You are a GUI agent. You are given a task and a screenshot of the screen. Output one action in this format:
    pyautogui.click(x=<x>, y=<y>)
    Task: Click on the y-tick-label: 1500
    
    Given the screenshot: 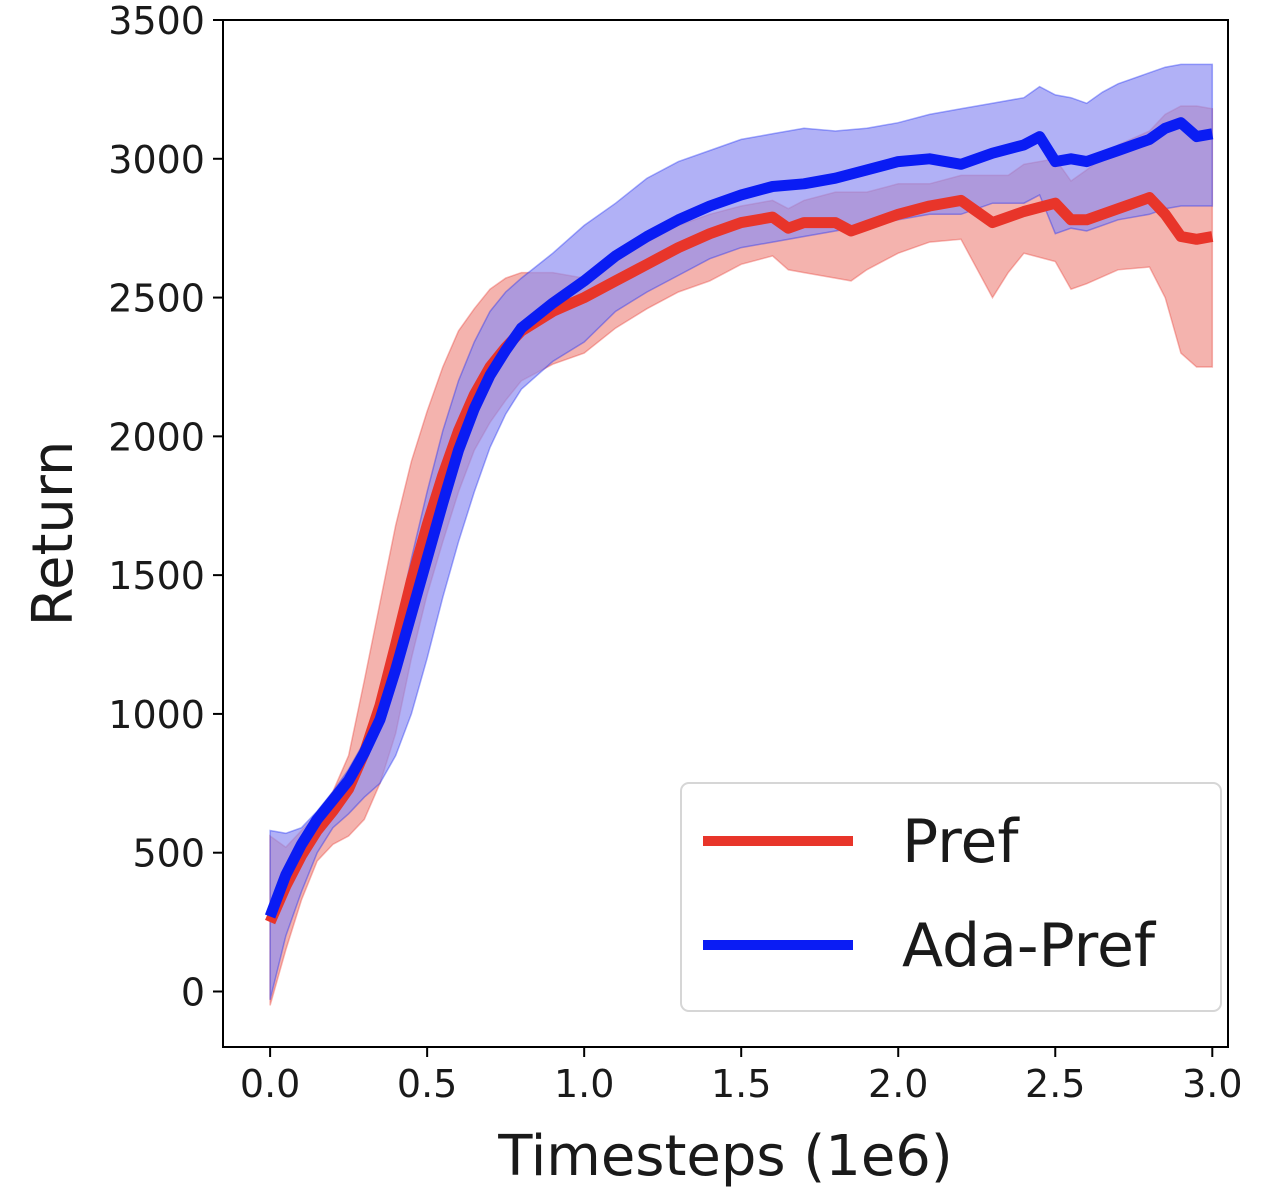 What is the action you would take?
    pyautogui.click(x=156, y=576)
    